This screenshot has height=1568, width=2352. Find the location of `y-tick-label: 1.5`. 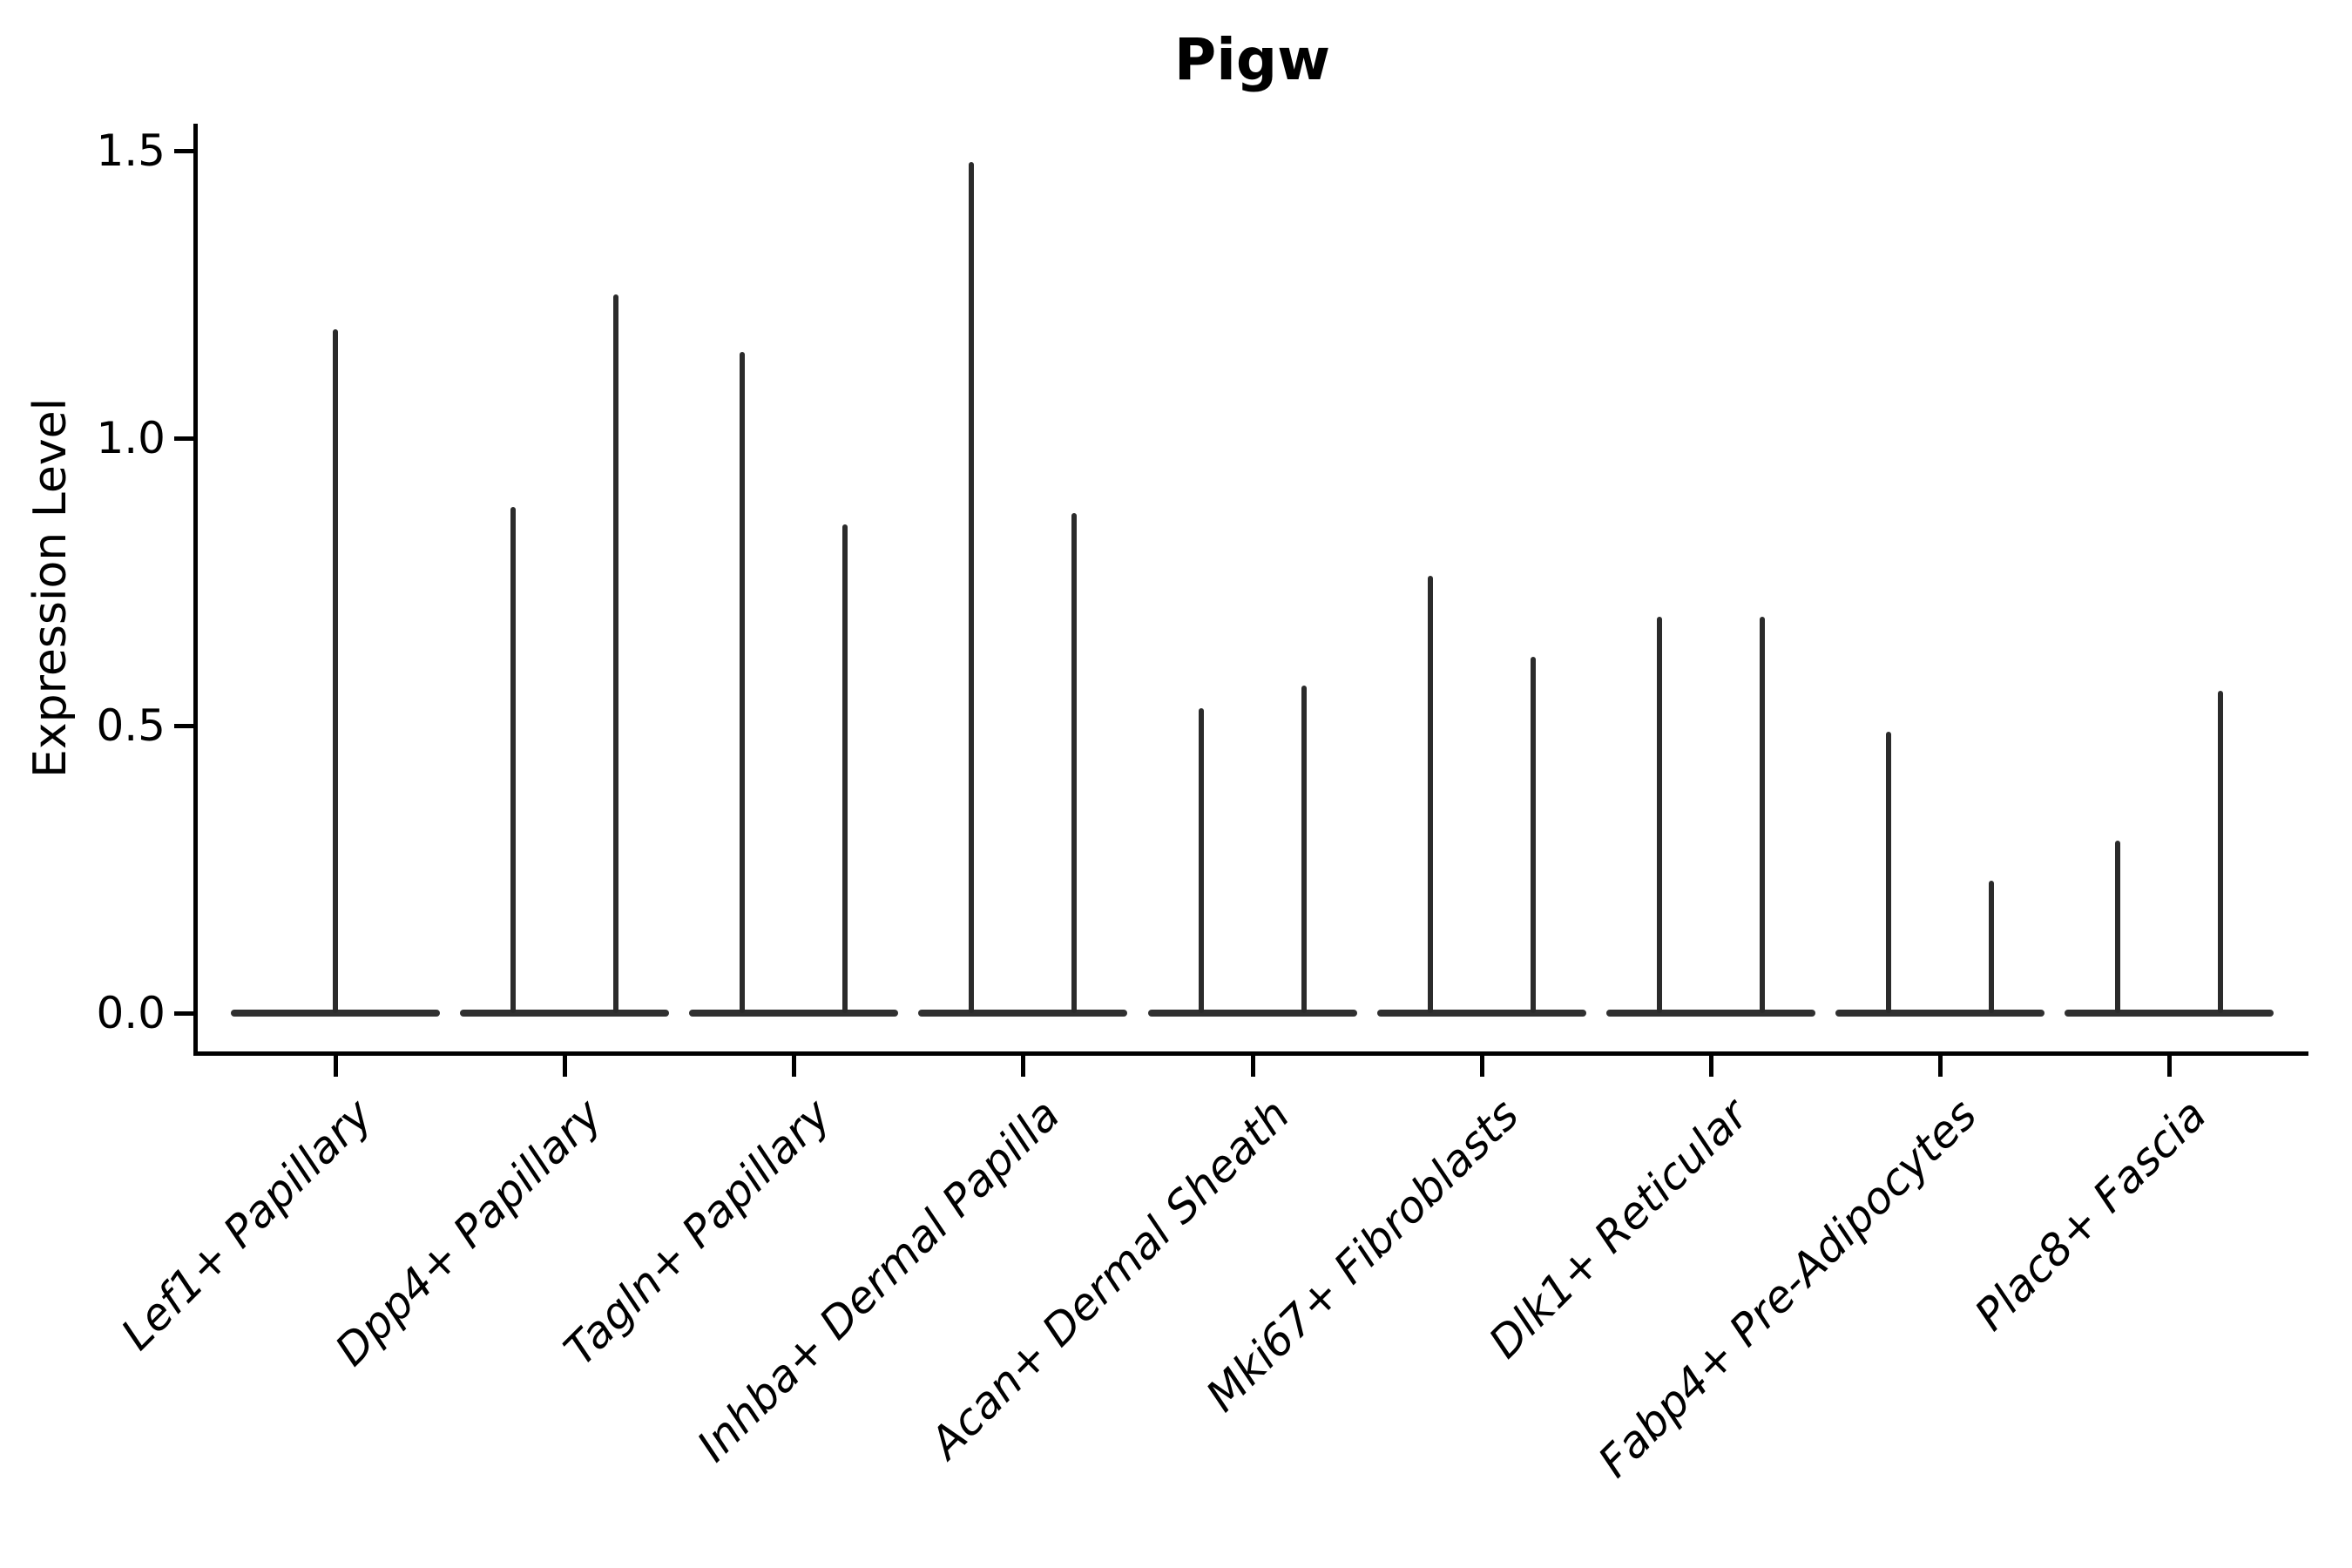

y-tick-label: 1.5 is located at coordinates (131, 150).